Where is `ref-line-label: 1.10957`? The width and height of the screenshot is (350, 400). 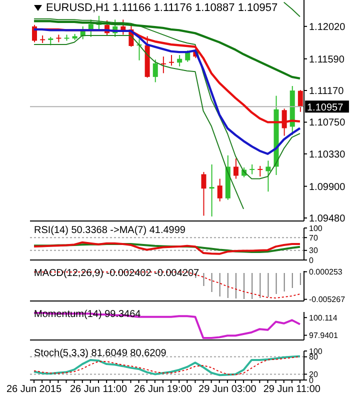
ref-line-label: 1.10957 is located at coordinates (325, 108).